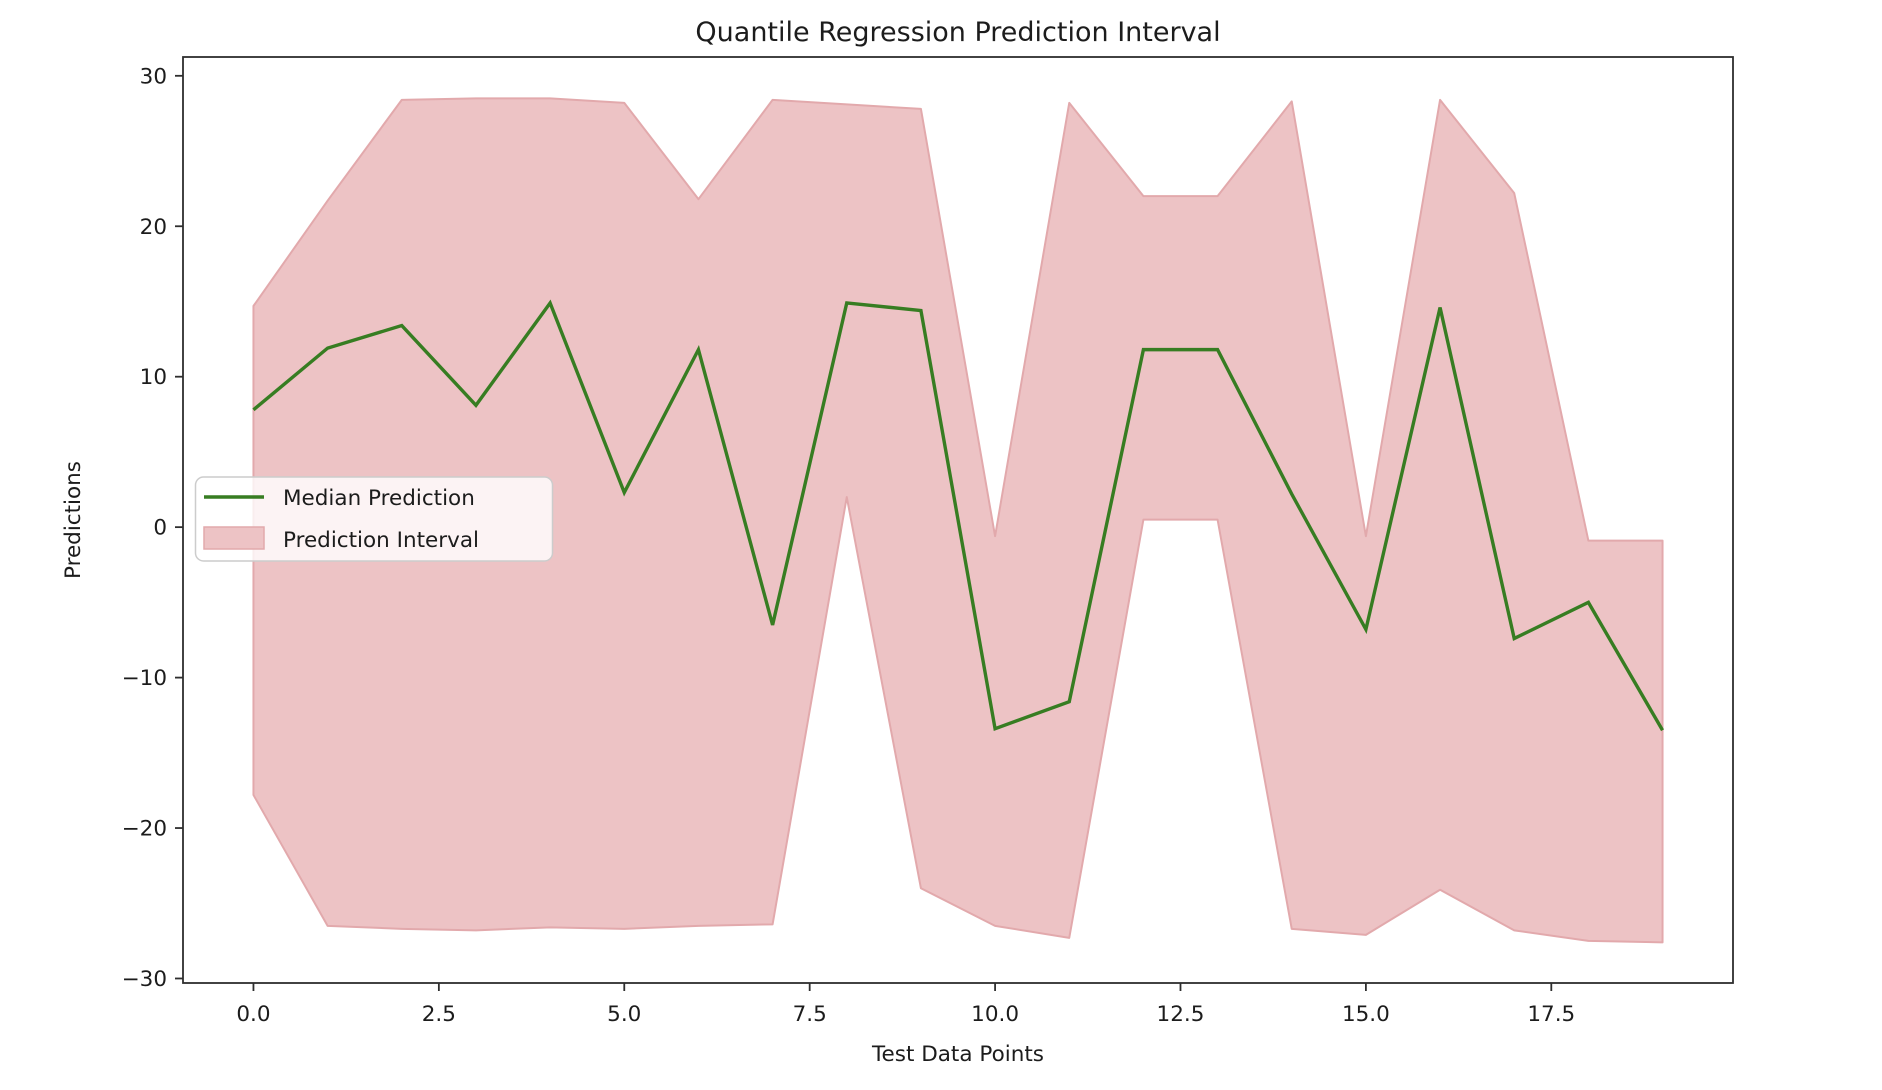 The height and width of the screenshot is (1090, 1882). What do you see at coordinates (253, 1014) in the screenshot?
I see `x-tick-label: 0.0` at bounding box center [253, 1014].